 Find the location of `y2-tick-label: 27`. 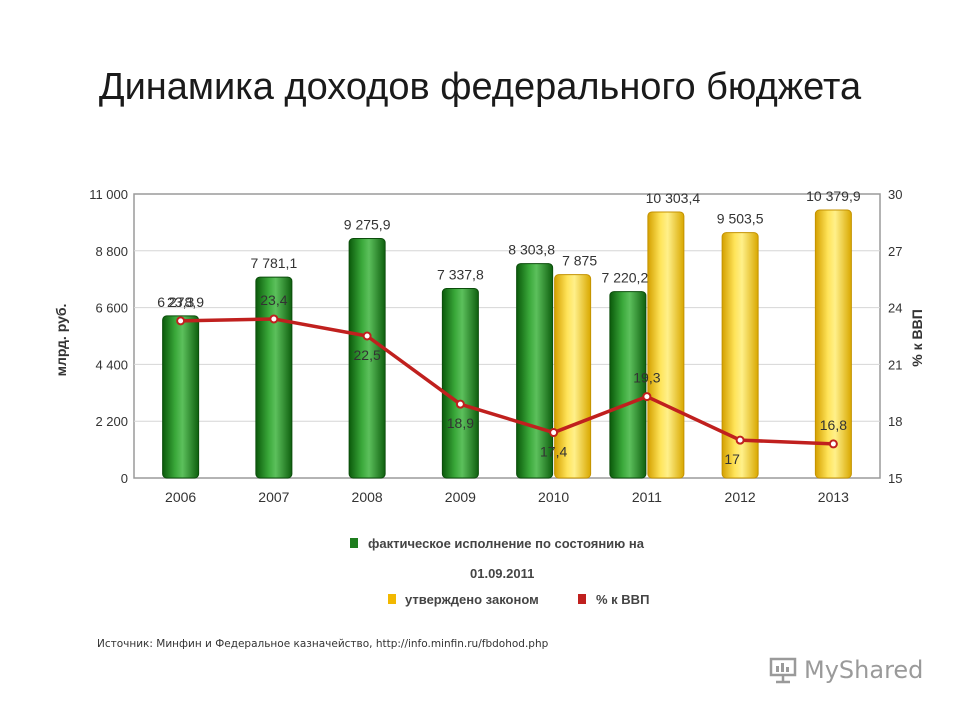

y2-tick-label: 27 is located at coordinates (895, 251).